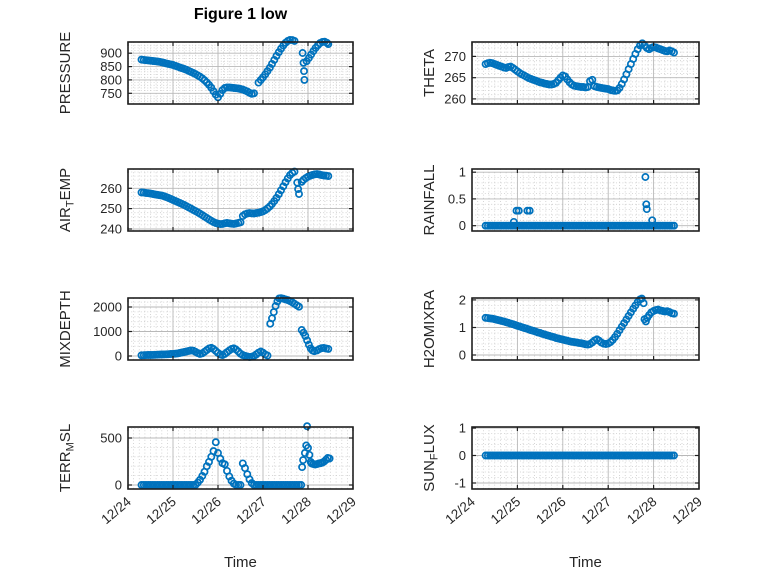 The height and width of the screenshot is (583, 778). What do you see at coordinates (240, 14) in the screenshot?
I see `figure-title: Figure 1 low` at bounding box center [240, 14].